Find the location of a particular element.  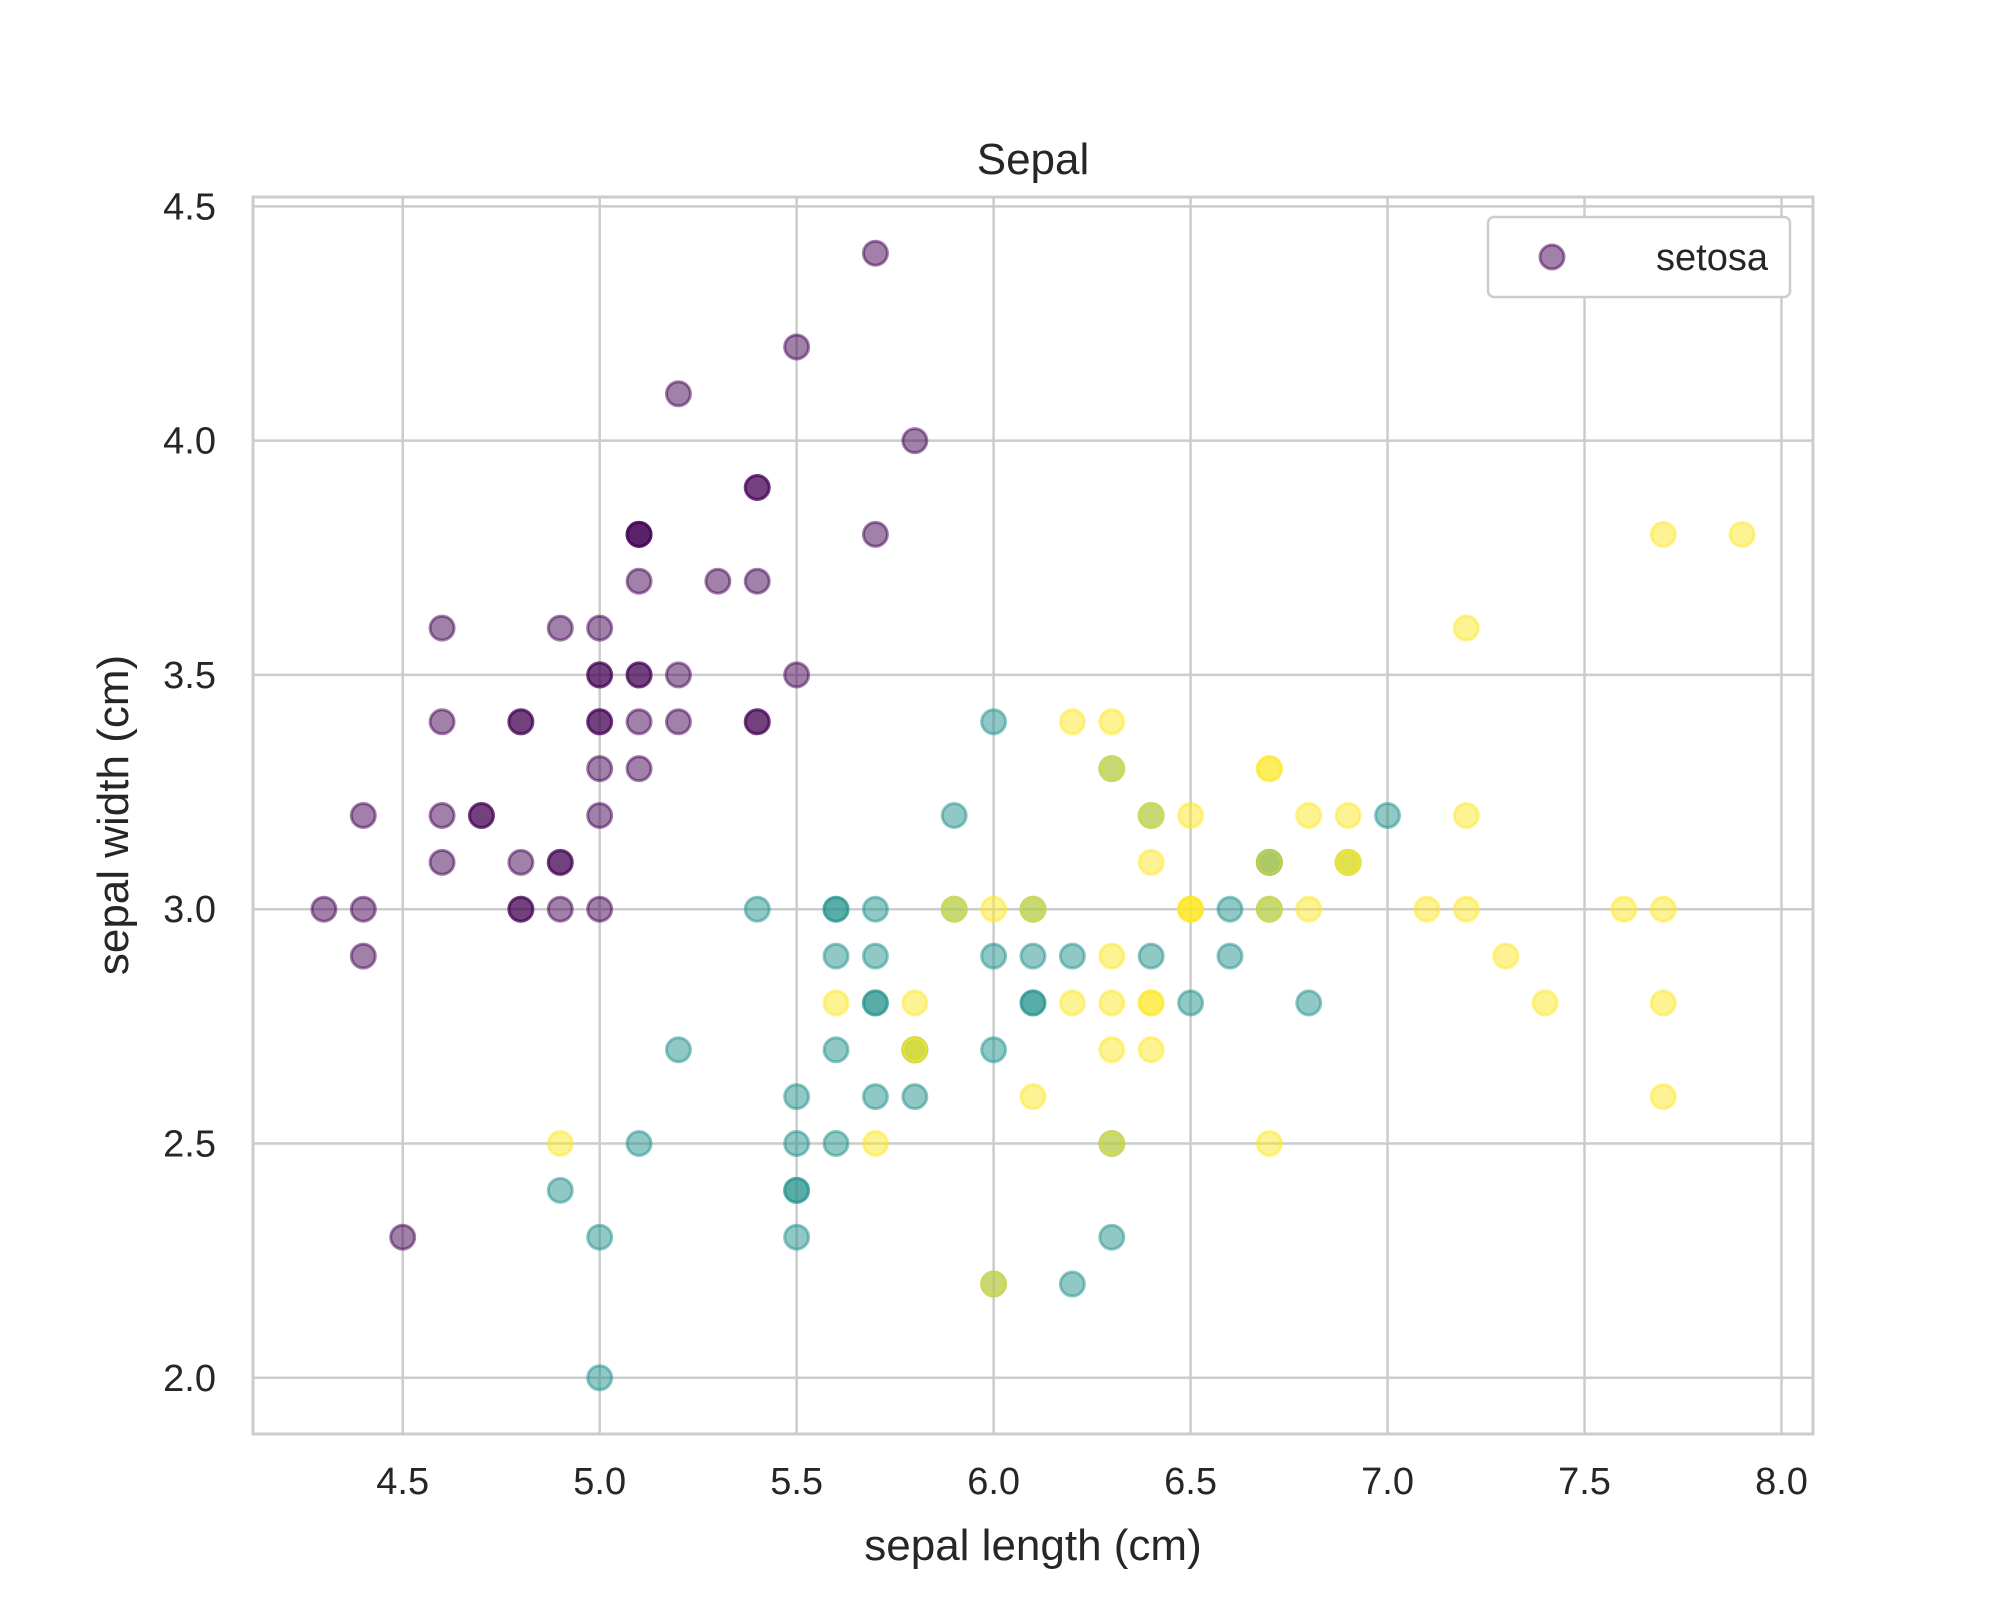

x-tick-label: 5.5 is located at coordinates (796, 1482).